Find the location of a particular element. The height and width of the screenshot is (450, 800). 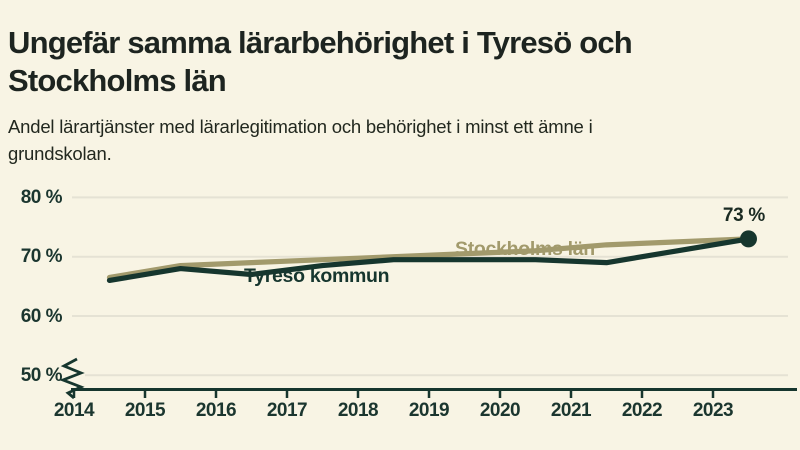

data-series-lines is located at coordinates (429, 260).